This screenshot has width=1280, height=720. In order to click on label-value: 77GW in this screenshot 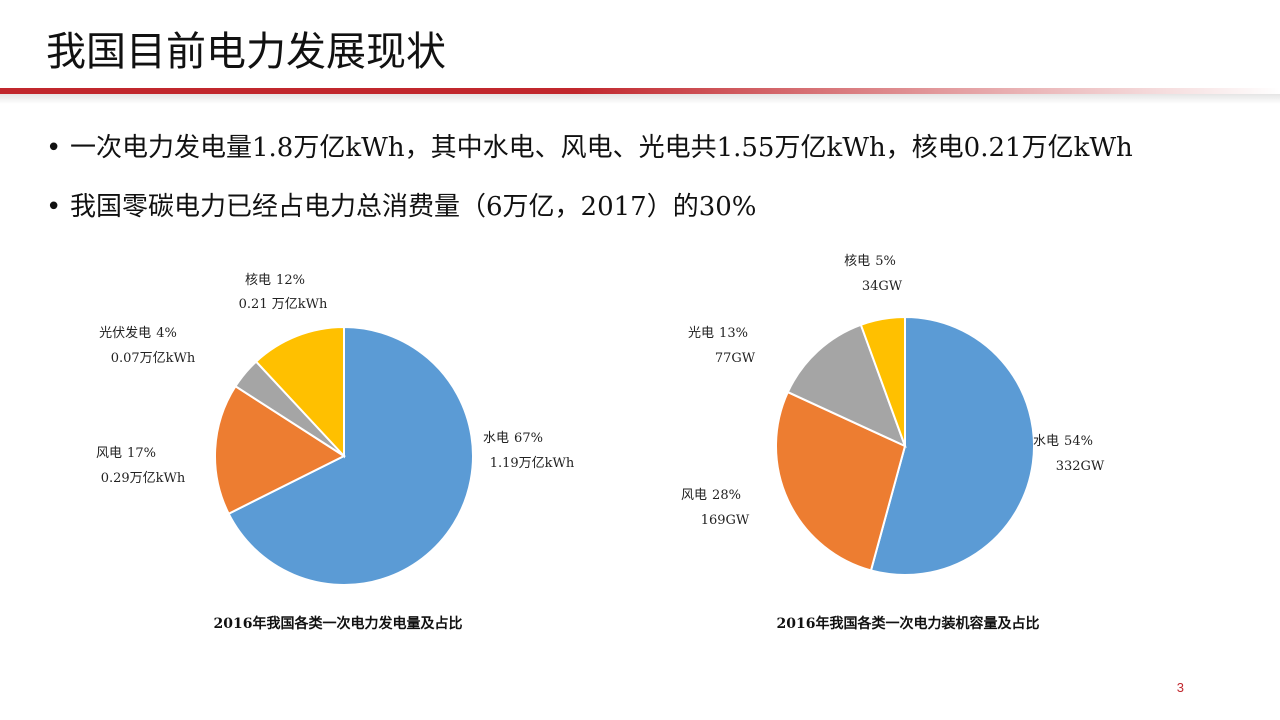, I will do `click(735, 358)`.